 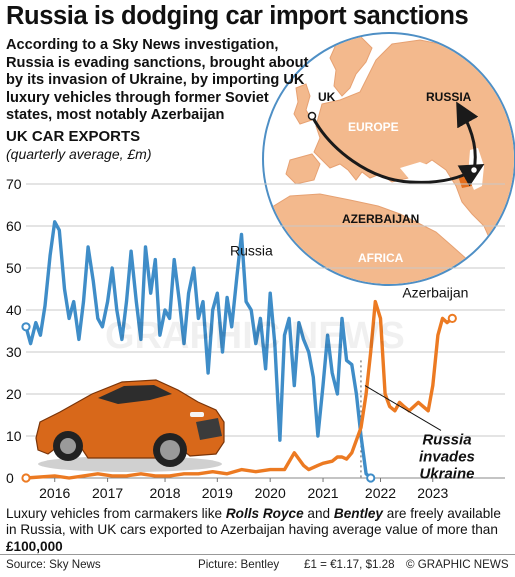 What do you see at coordinates (449, 97) in the screenshot?
I see `map-label-russia: RUSSIA` at bounding box center [449, 97].